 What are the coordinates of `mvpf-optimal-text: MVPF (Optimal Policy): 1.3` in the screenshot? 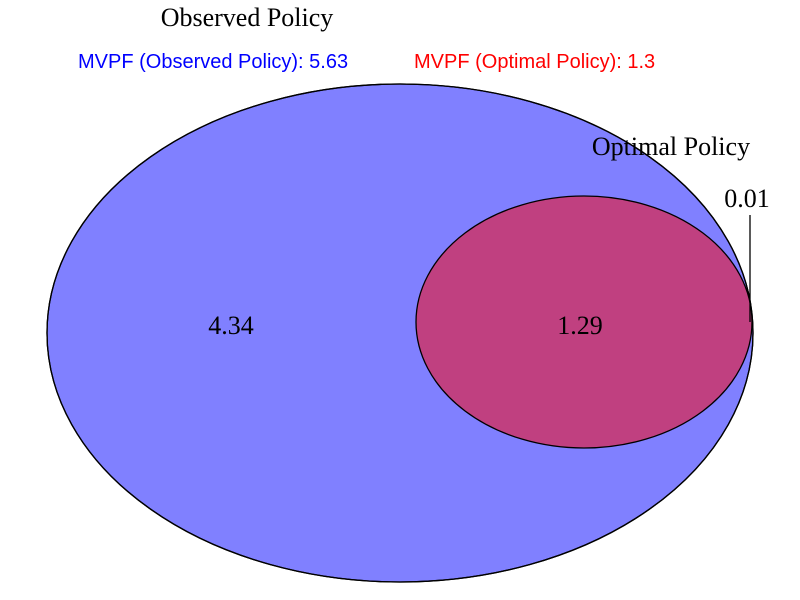 It's located at (534, 62).